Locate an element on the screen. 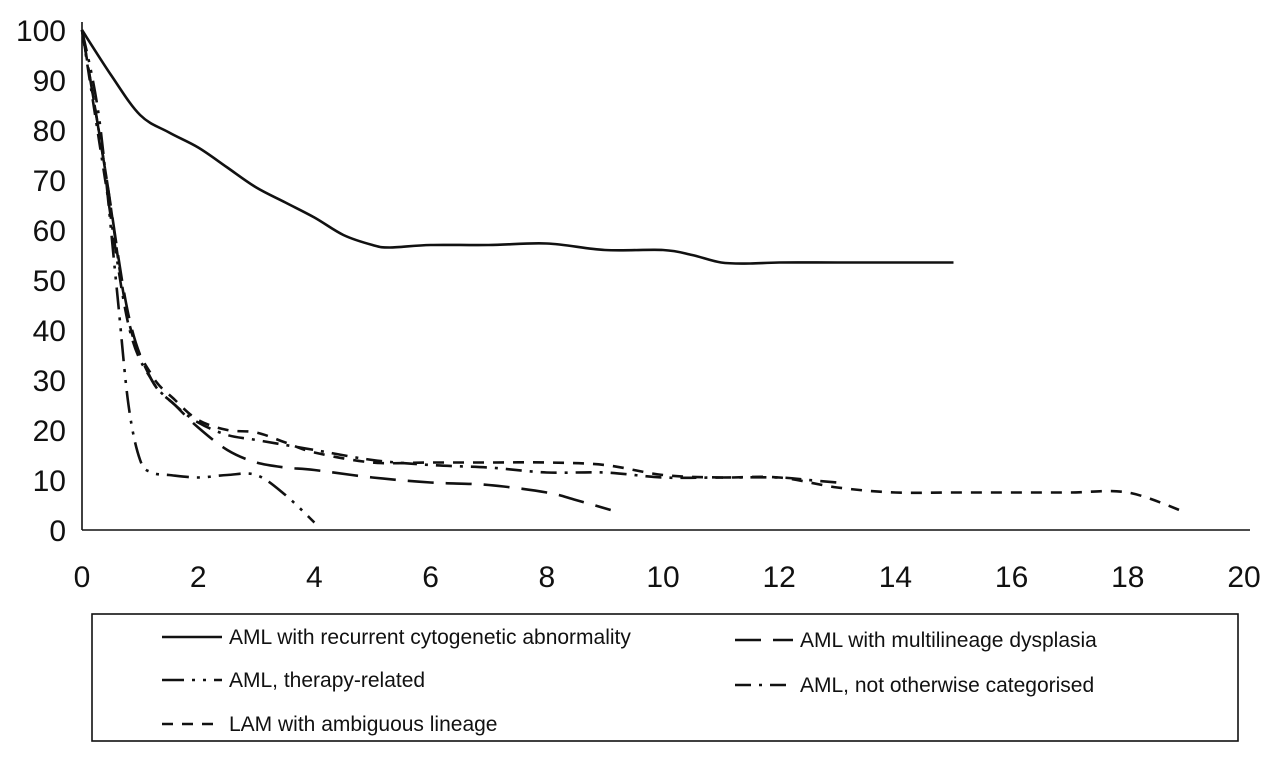  legend-item: AML, not otherwise categorised is located at coordinates (914, 685).